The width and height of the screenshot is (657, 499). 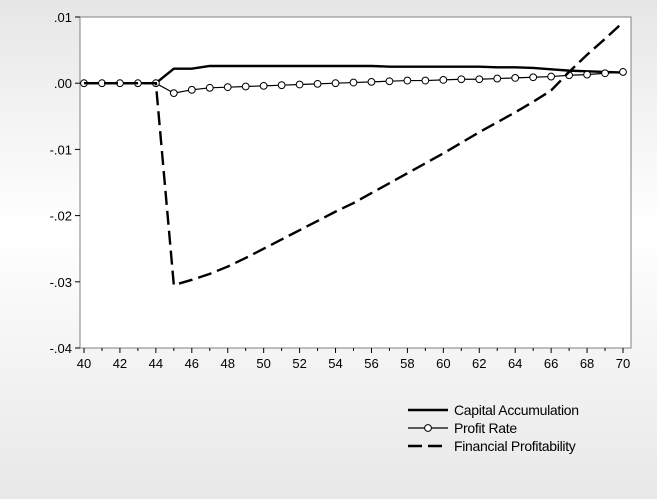 I want to click on y-tick-label: .00, so click(x=63, y=83).